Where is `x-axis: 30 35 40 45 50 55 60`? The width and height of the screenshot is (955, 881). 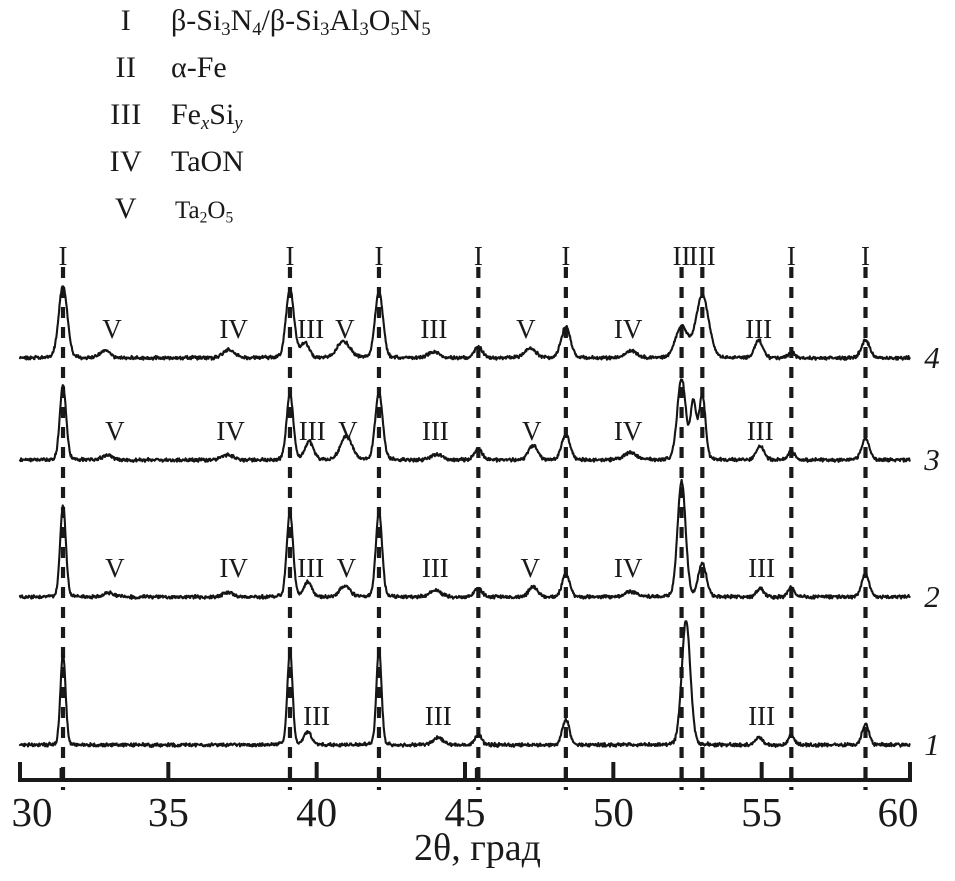 x-axis: 30 35 40 45 50 55 60 is located at coordinates (477, 820).